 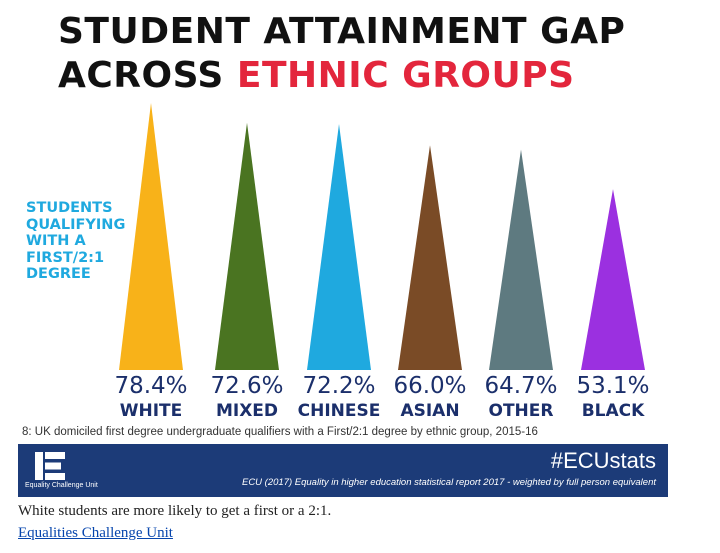 What do you see at coordinates (151, 236) in the screenshot?
I see `bar-white` at bounding box center [151, 236].